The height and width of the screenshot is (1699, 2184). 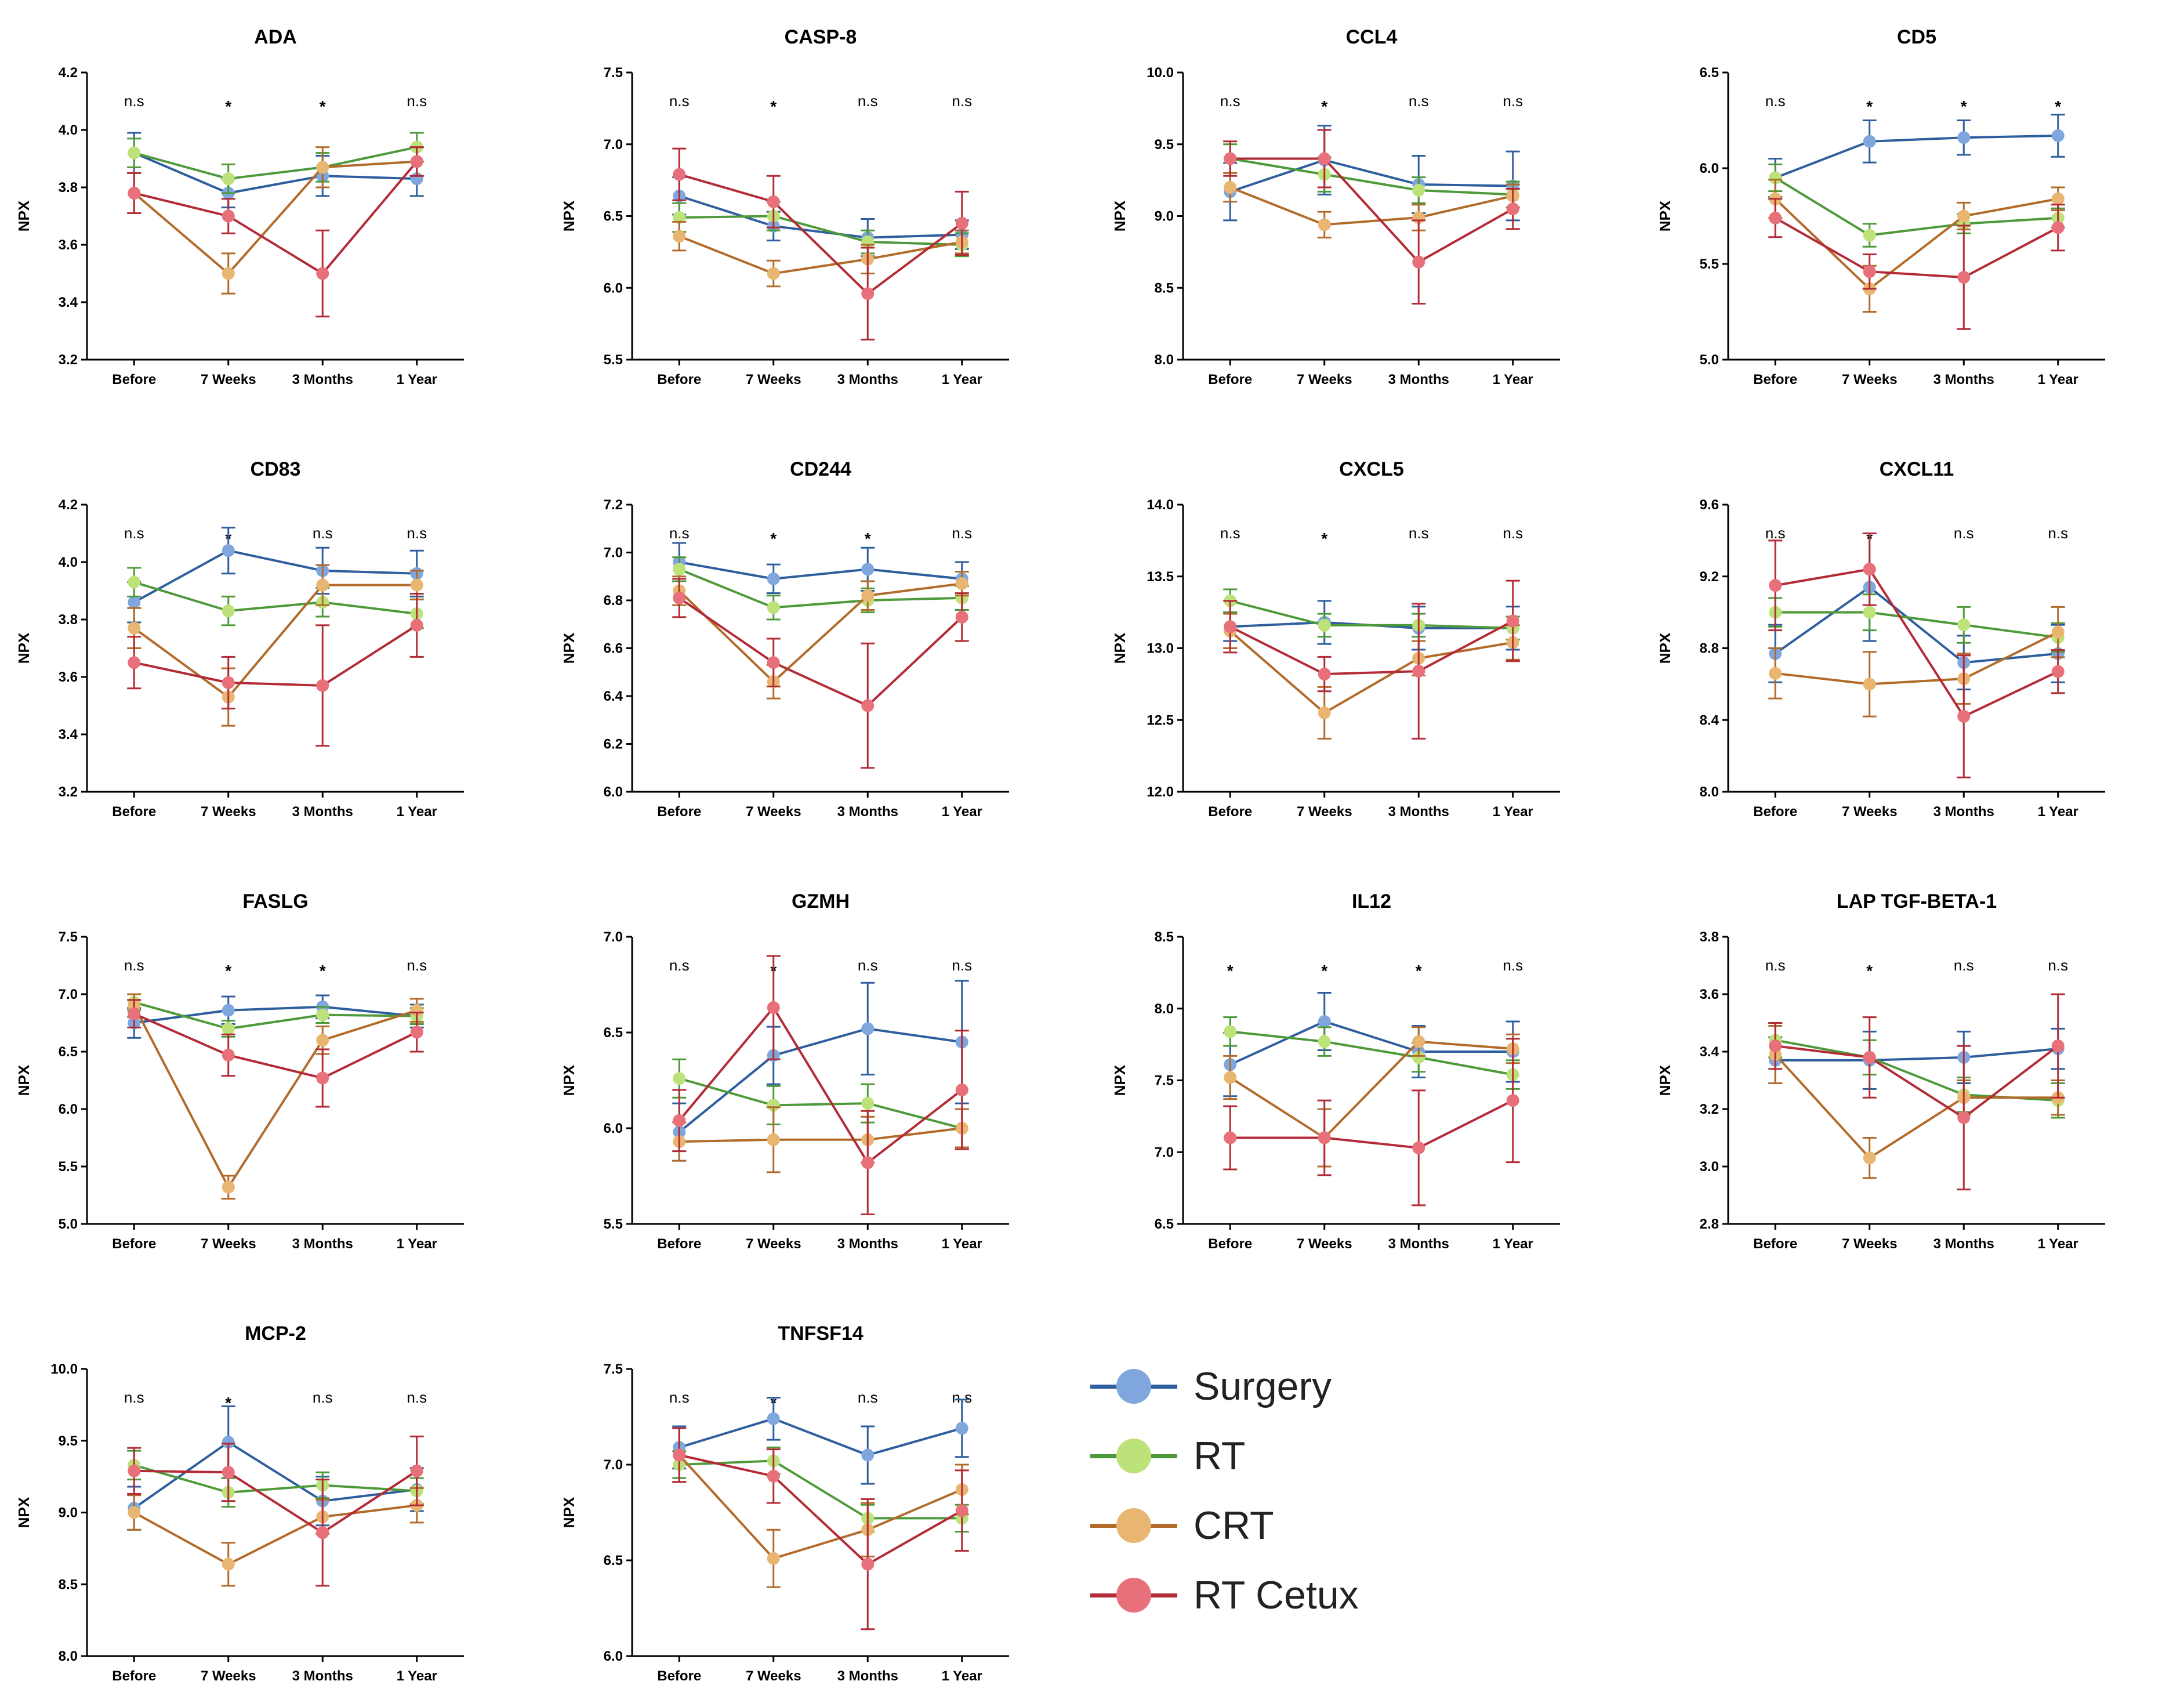 I want to click on y-tick-label: 12.5, so click(x=1160, y=720).